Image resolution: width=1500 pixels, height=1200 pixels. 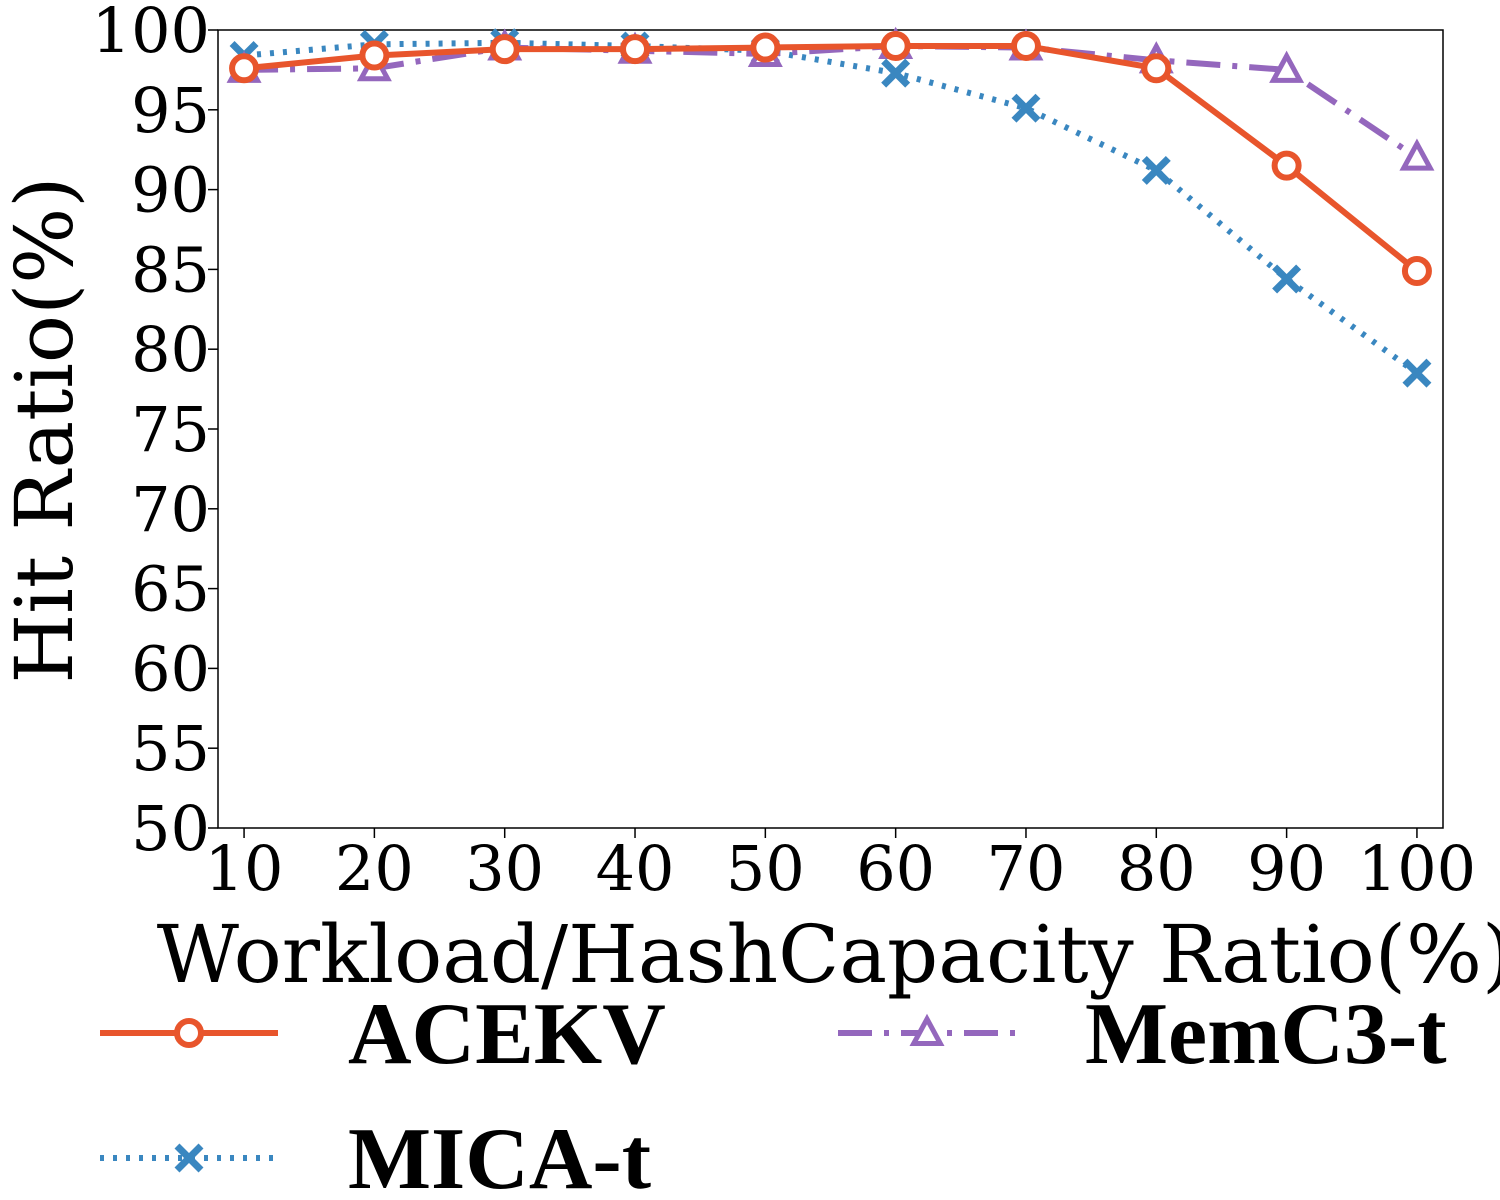 I want to click on legend-label: MICA-t, so click(x=499, y=1155).